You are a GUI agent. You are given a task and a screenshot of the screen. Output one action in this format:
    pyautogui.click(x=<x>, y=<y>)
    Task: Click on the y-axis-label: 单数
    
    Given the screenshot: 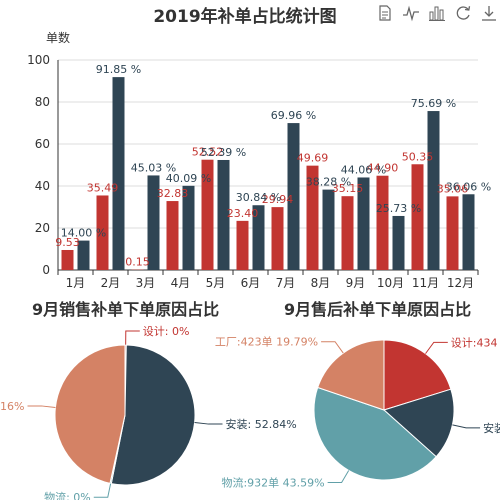 What is the action you would take?
    pyautogui.click(x=58, y=37)
    